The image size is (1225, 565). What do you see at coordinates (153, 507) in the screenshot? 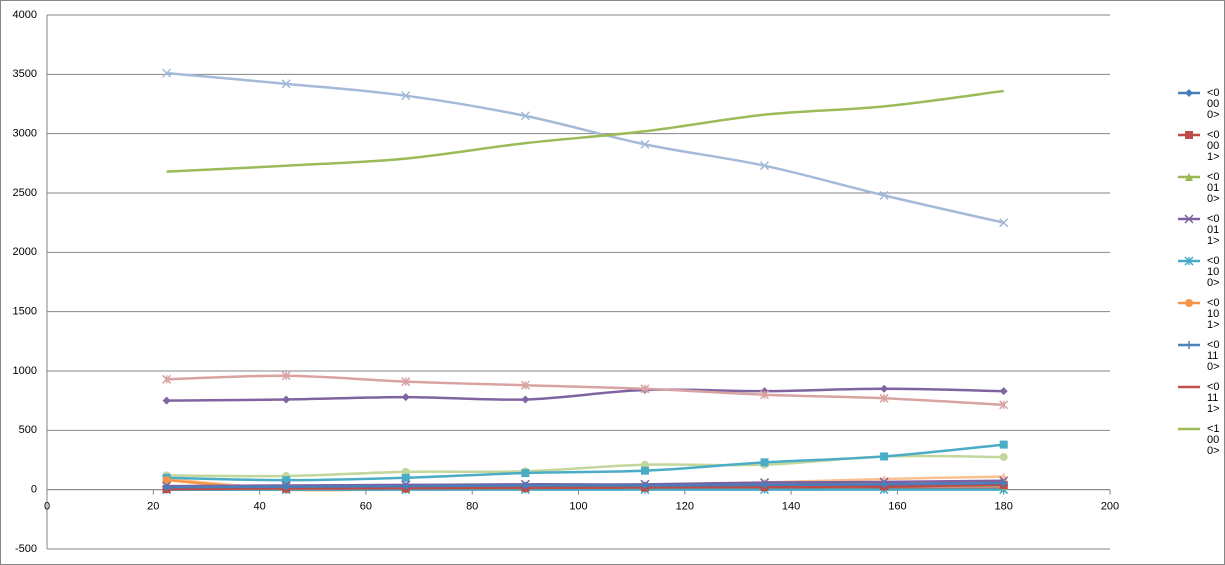
I see `x-tick-label: 20` at bounding box center [153, 507].